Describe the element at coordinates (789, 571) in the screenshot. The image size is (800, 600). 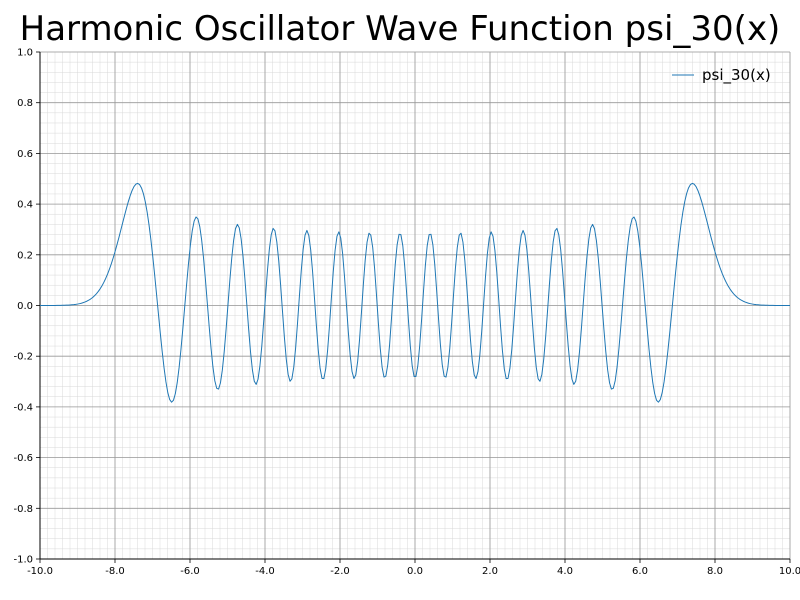
I see `x-tick-label: 10.0` at that location.